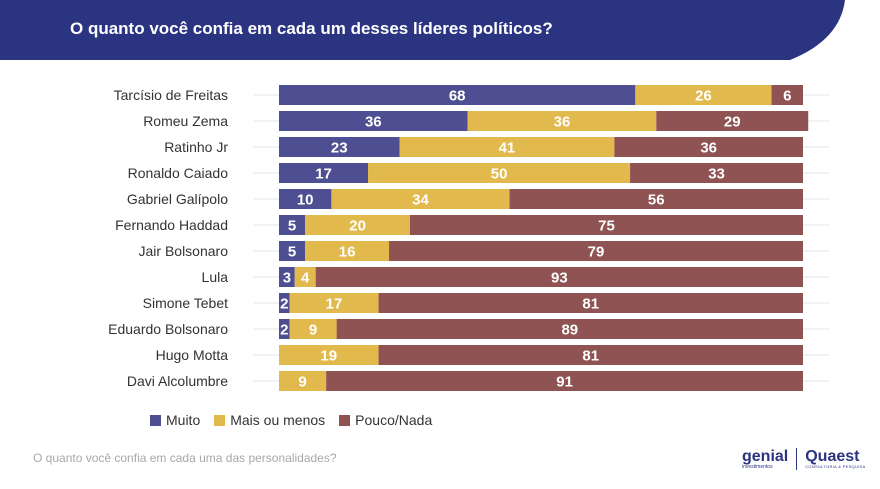 The image size is (880, 489). I want to click on data-label: 89, so click(569, 330).